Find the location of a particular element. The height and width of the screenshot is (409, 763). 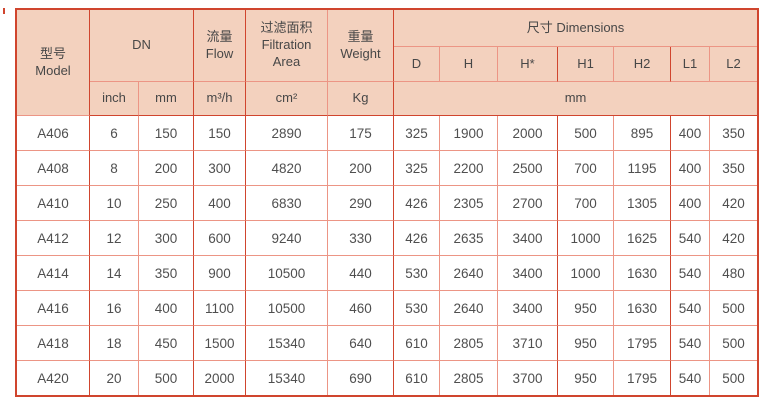

data-cell: 690 is located at coordinates (361, 378).